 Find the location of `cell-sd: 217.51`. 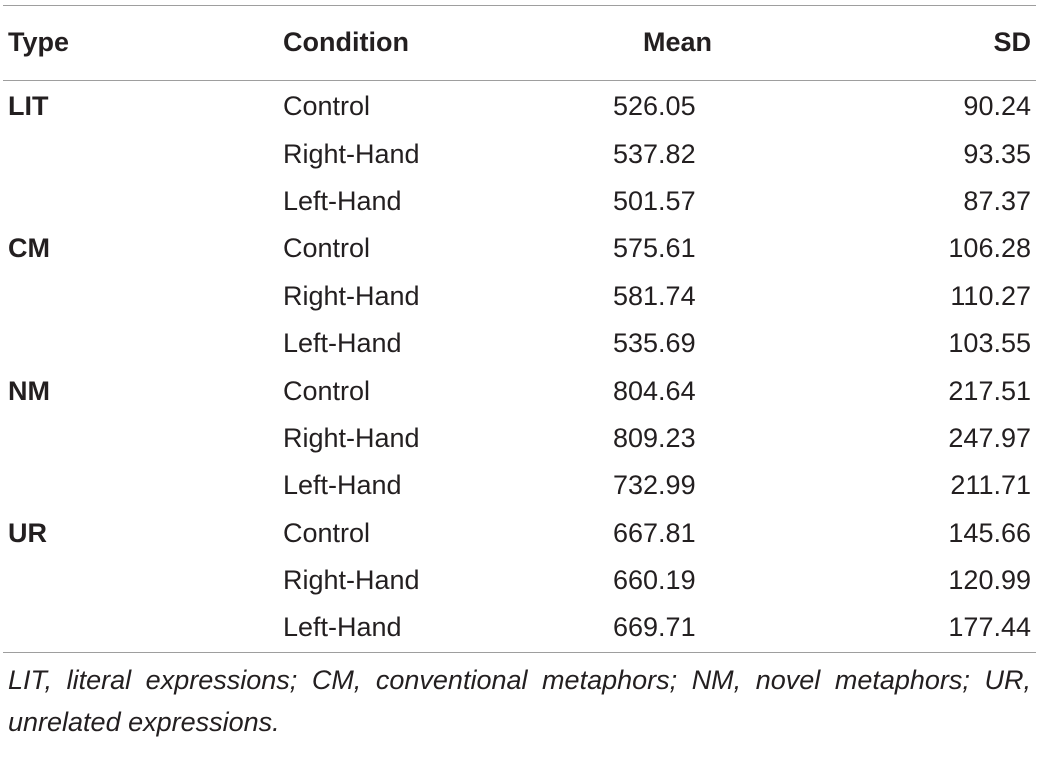

cell-sd: 217.51 is located at coordinates (989, 390).